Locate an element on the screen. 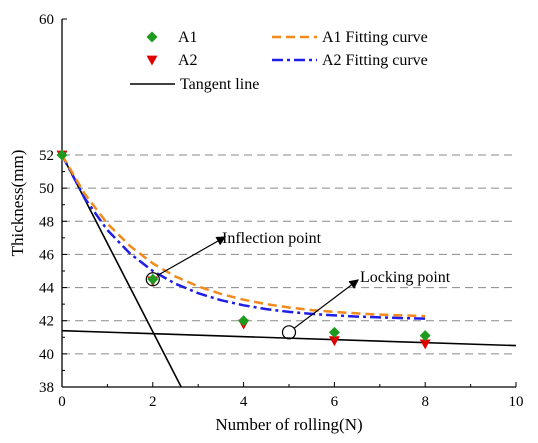 The image size is (538, 443). x-tick-label: 2 is located at coordinates (153, 402).